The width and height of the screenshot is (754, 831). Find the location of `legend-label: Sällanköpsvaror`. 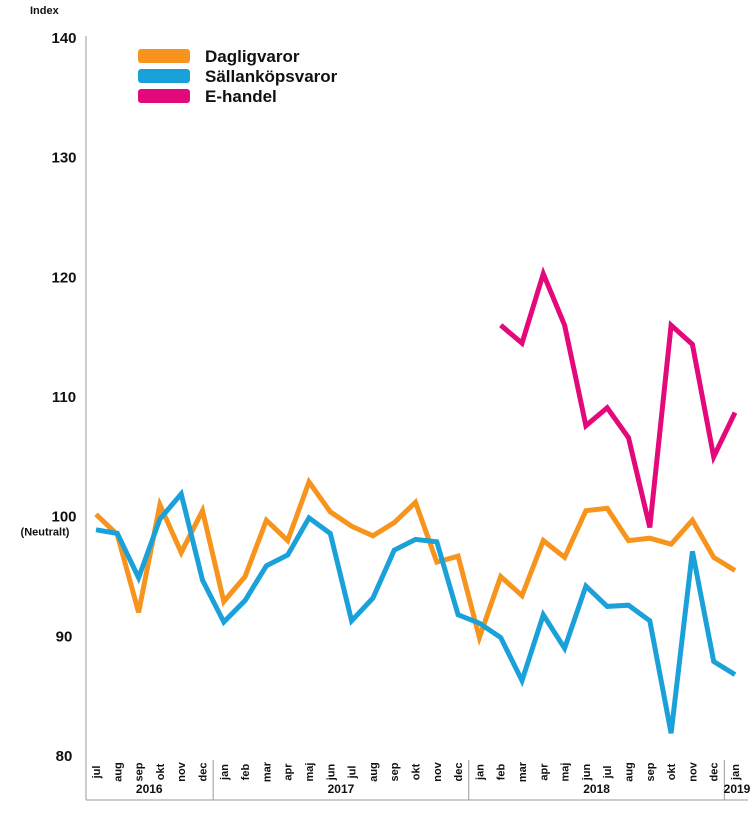

legend-label: Sällanköpsvaror is located at coordinates (271, 76).